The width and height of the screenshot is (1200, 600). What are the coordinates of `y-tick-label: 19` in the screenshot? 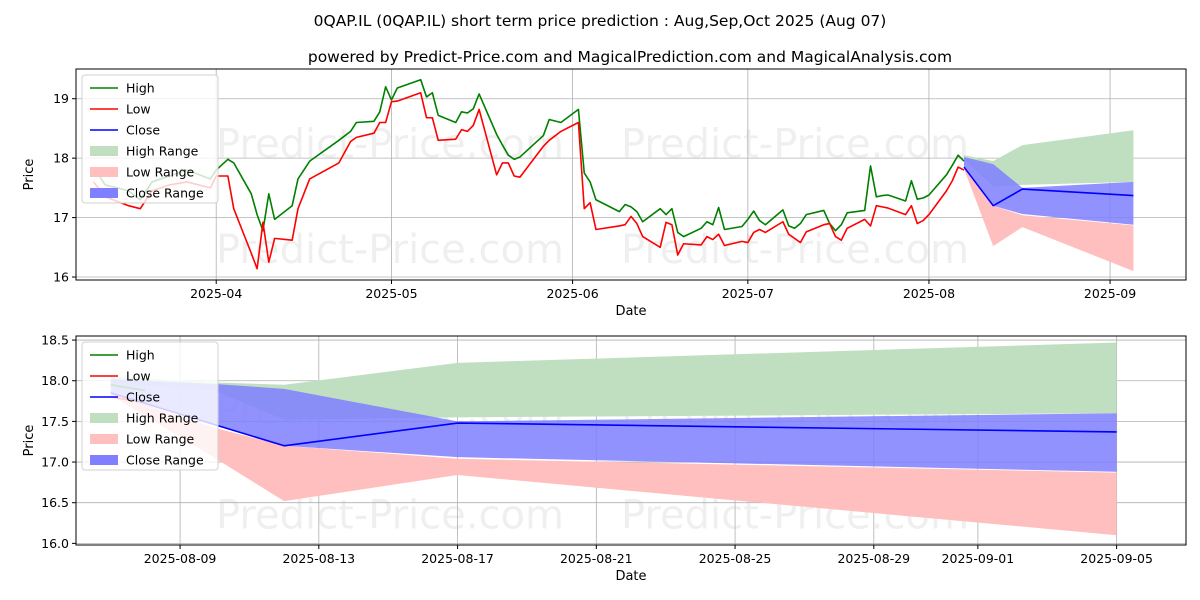 It's located at (61, 98).